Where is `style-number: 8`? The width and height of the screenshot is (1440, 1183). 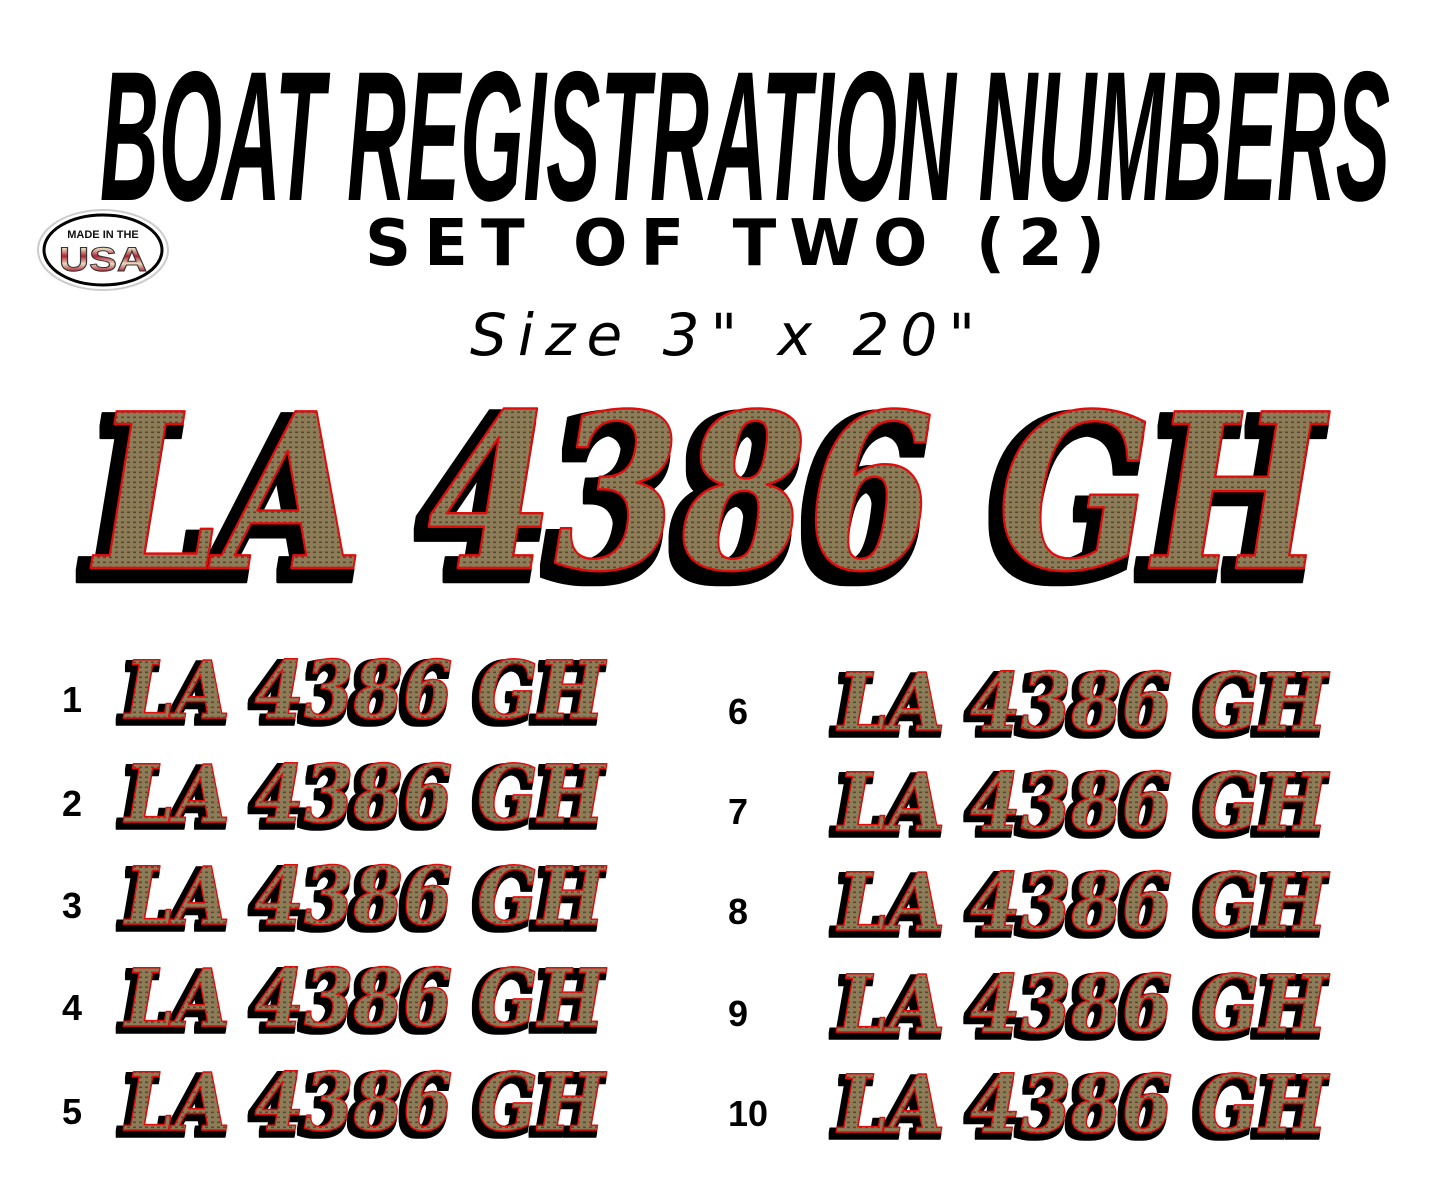
style-number: 8 is located at coordinates (738, 911).